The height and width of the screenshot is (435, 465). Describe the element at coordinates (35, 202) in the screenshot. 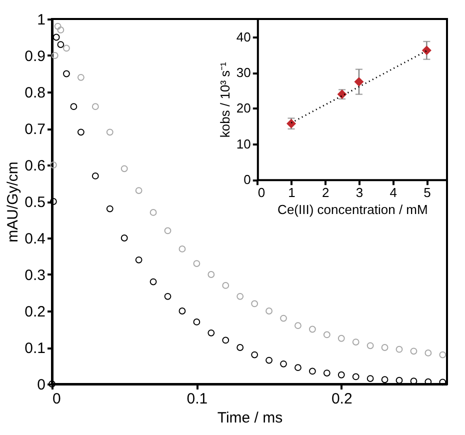

I see `y-tick-label: 0.5` at that location.